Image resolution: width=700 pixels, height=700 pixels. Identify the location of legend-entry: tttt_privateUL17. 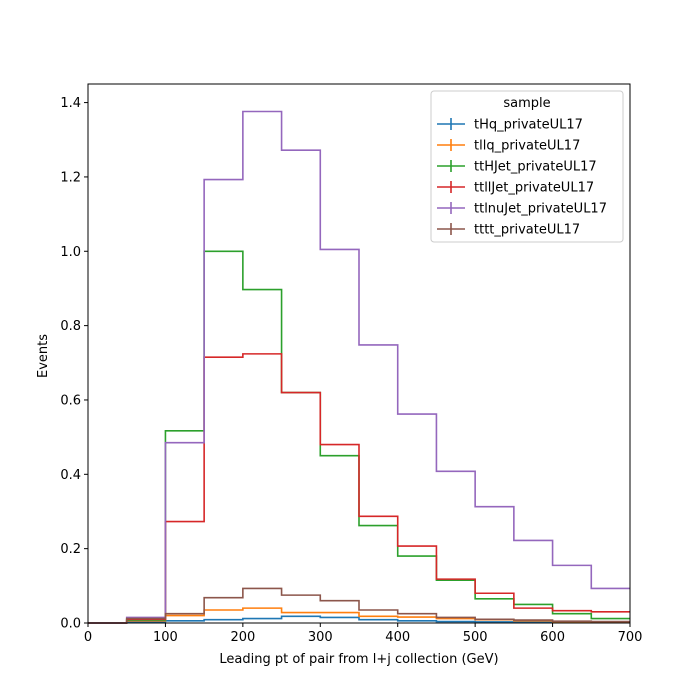
(508, 230).